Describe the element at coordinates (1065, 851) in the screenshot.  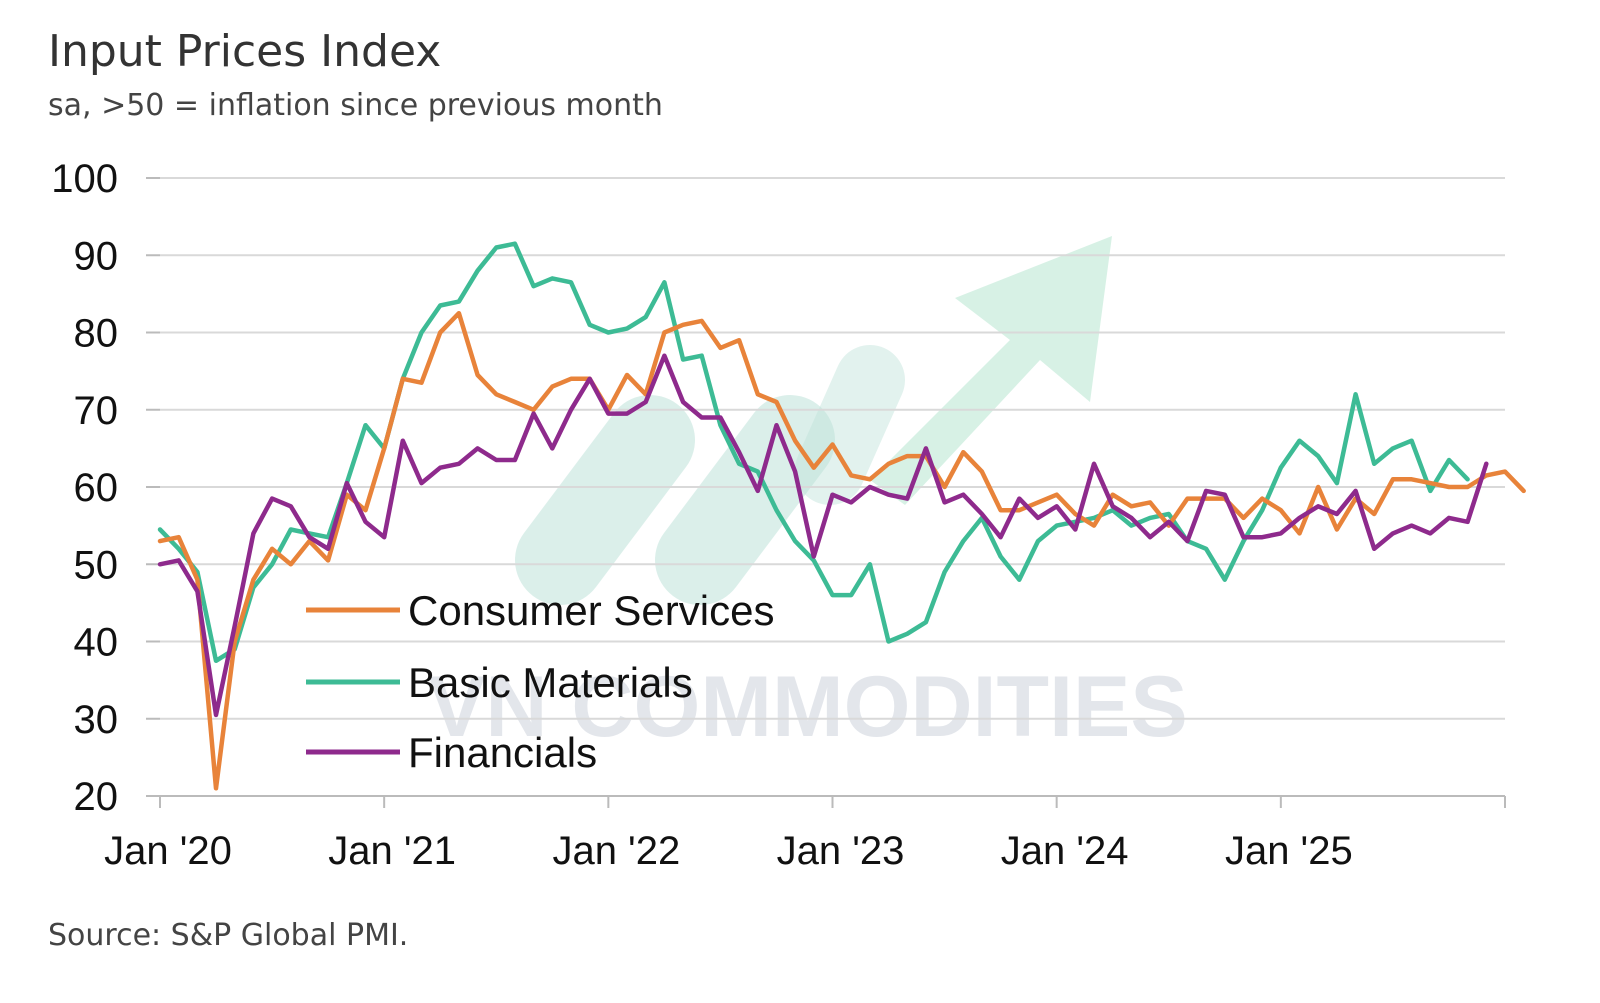
I see `x-tick-label: Jan '24` at that location.